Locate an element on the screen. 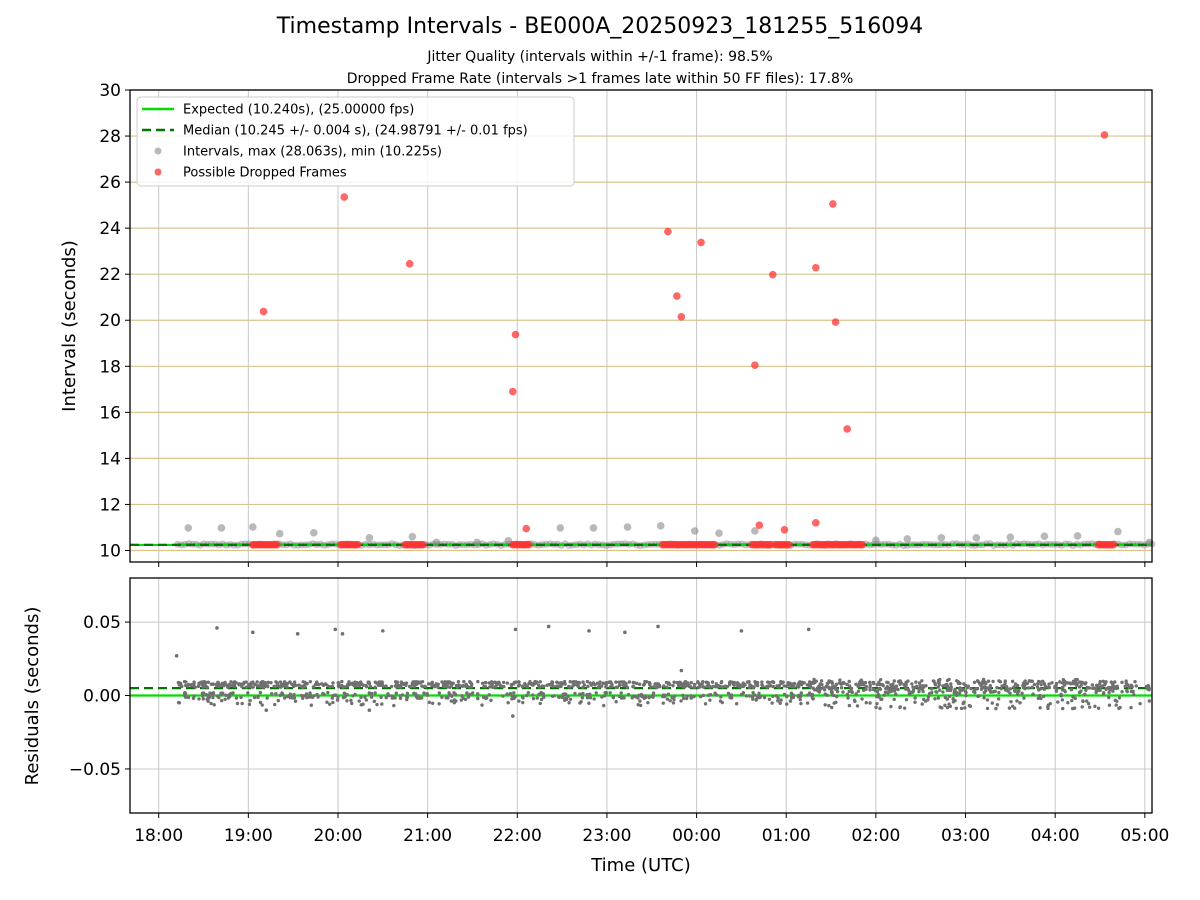  intervals-y-tick-label: 28 is located at coordinates (110, 137).